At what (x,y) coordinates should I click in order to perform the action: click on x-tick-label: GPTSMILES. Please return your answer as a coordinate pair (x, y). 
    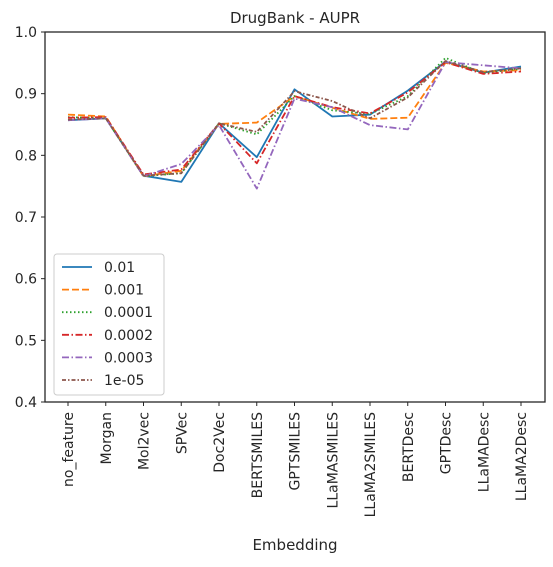
    Looking at the image, I should click on (296, 451).